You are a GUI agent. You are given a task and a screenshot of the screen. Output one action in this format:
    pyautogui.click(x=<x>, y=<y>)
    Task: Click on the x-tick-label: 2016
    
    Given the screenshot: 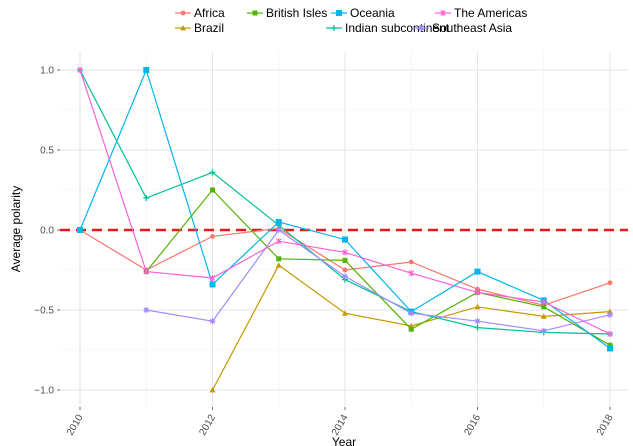 What is the action you would take?
    pyautogui.click(x=472, y=424)
    